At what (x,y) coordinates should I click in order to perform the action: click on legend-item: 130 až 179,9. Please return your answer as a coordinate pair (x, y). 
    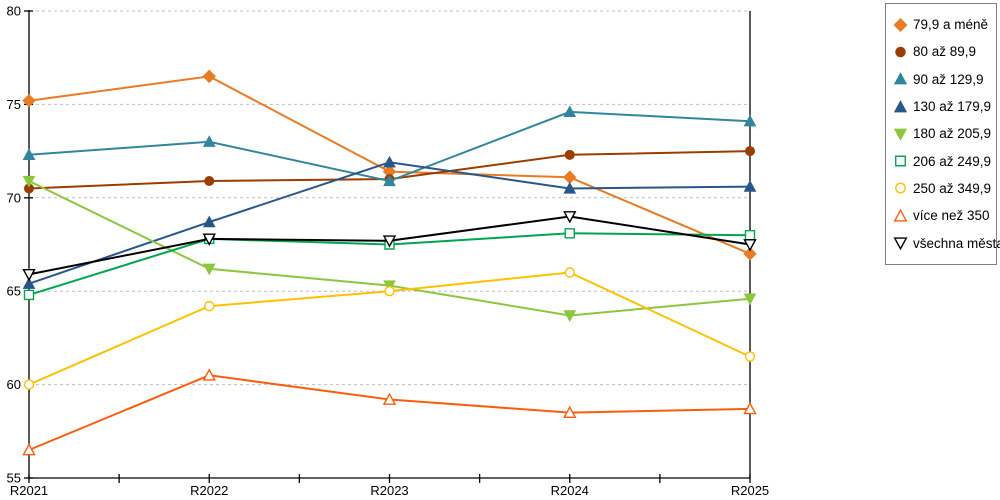
    Looking at the image, I should click on (942, 106).